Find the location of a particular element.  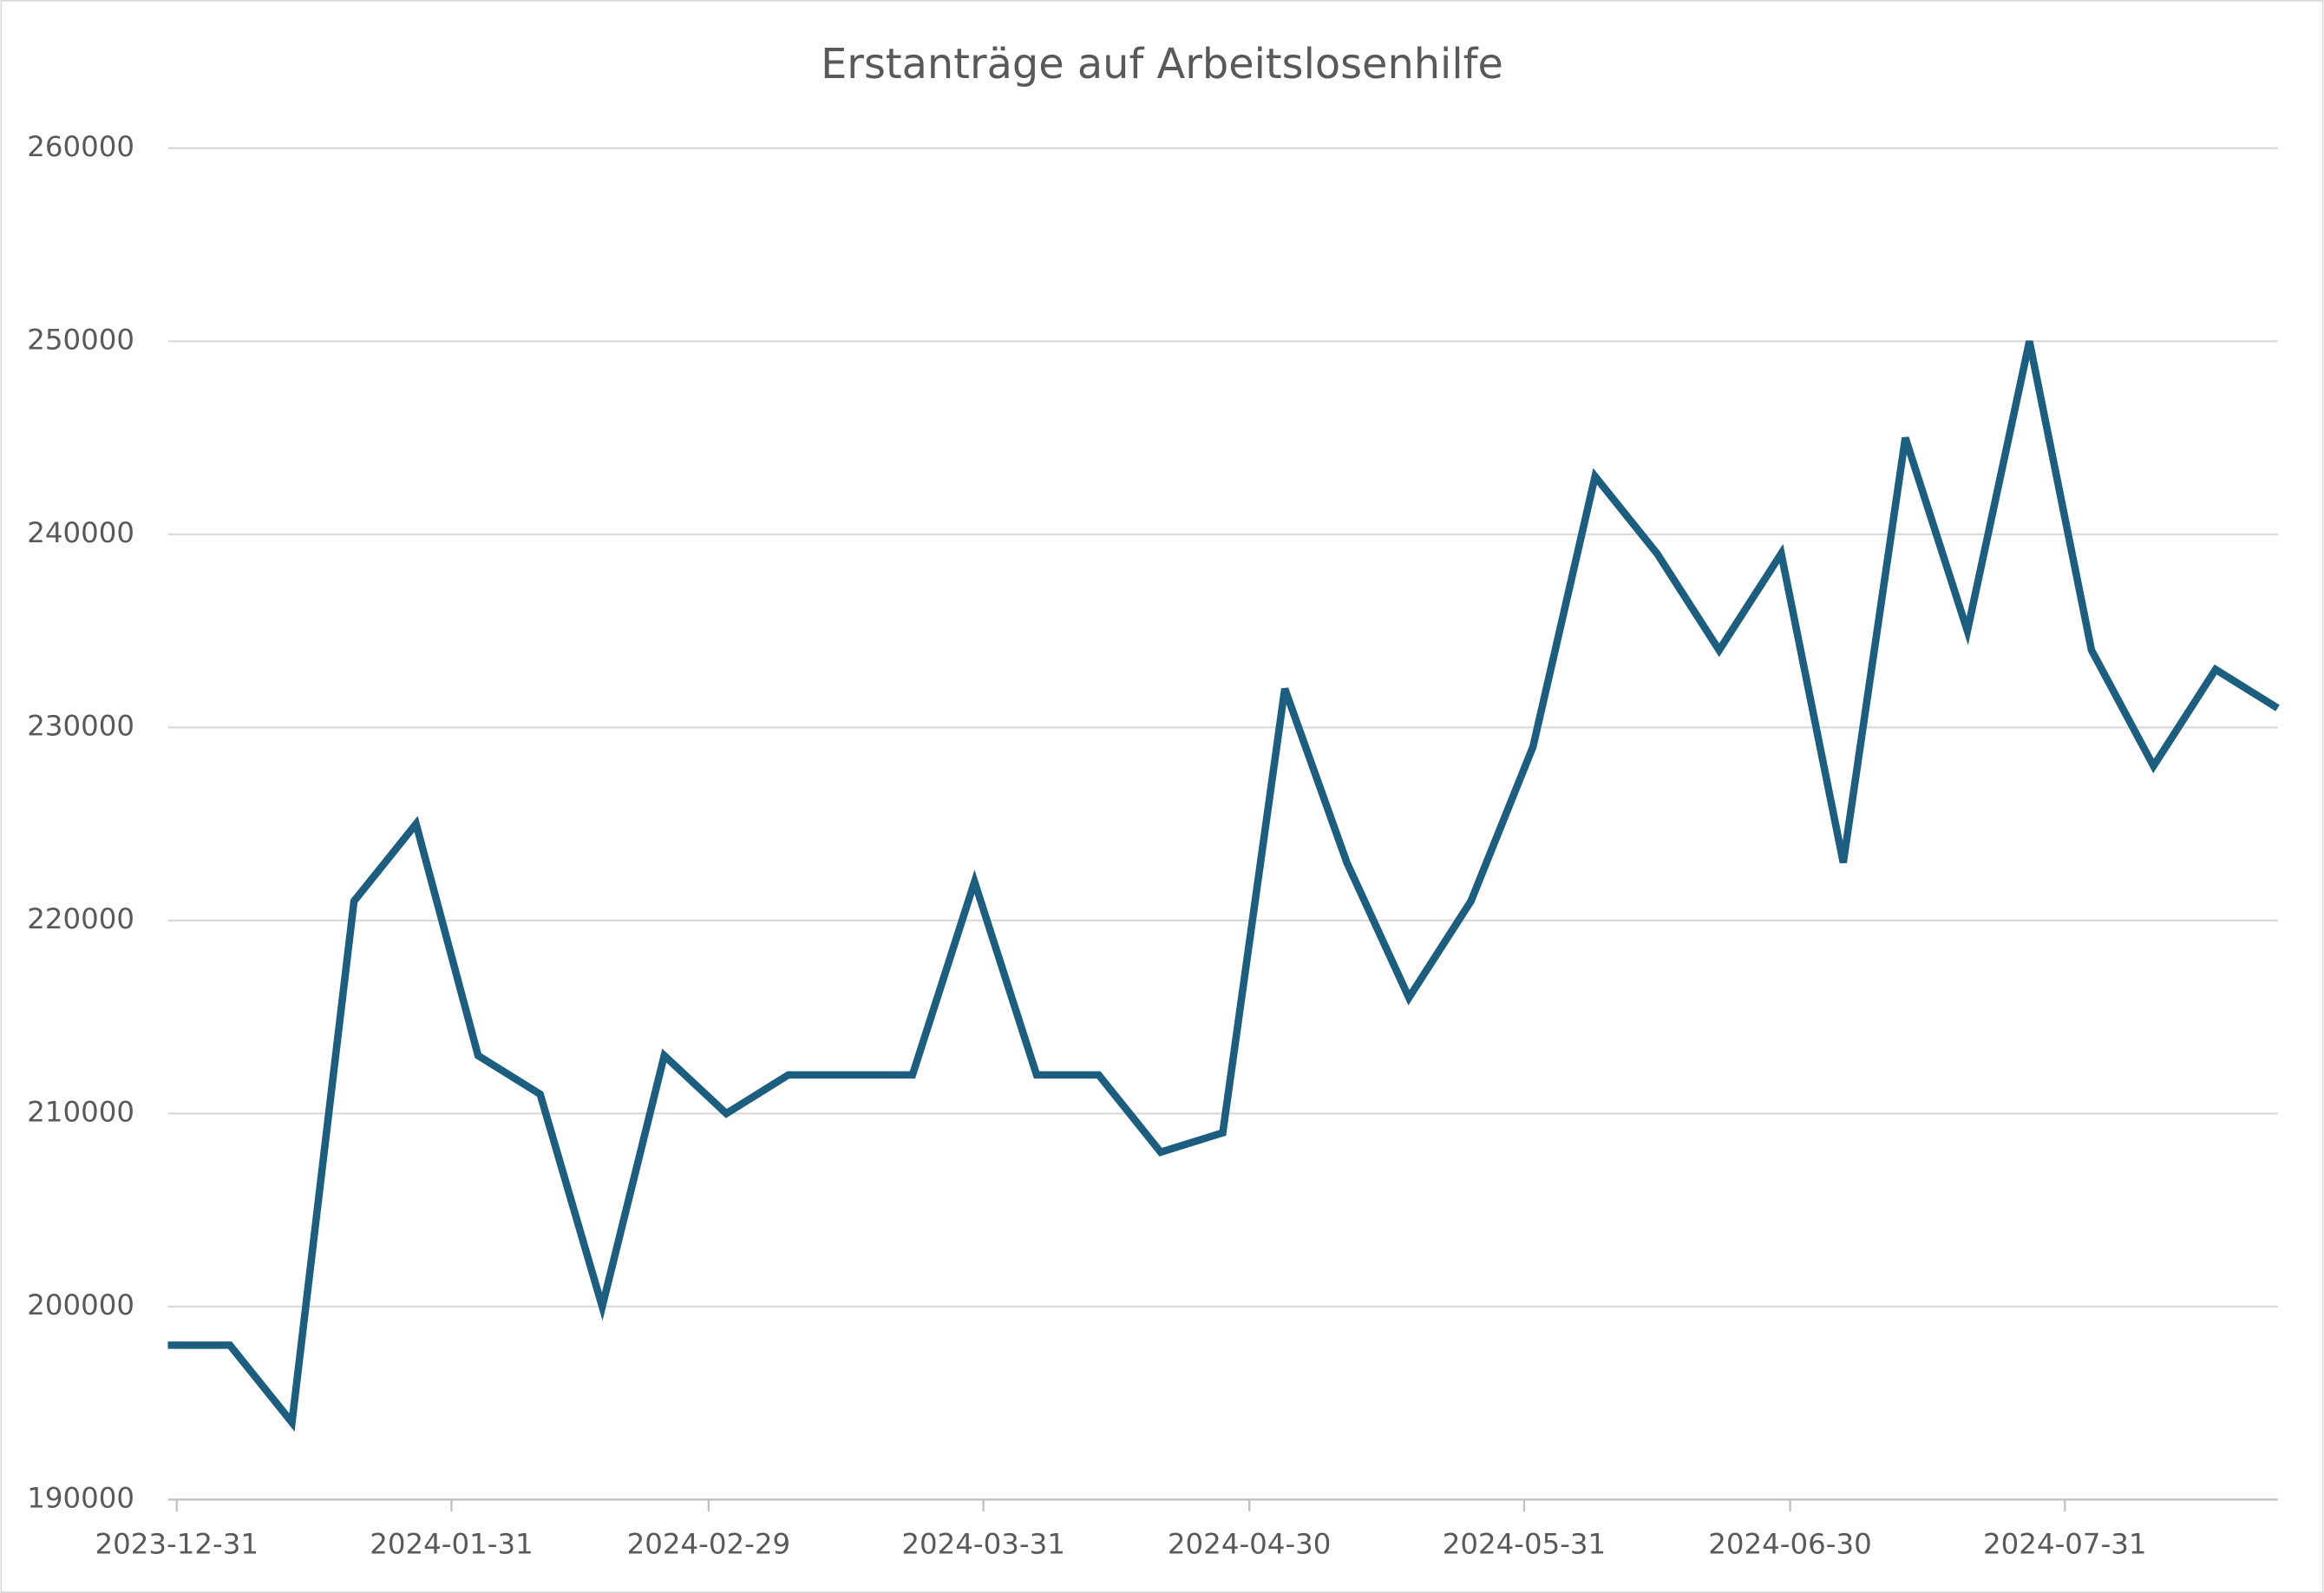

y-tick-label: 260000 is located at coordinates (81, 146).